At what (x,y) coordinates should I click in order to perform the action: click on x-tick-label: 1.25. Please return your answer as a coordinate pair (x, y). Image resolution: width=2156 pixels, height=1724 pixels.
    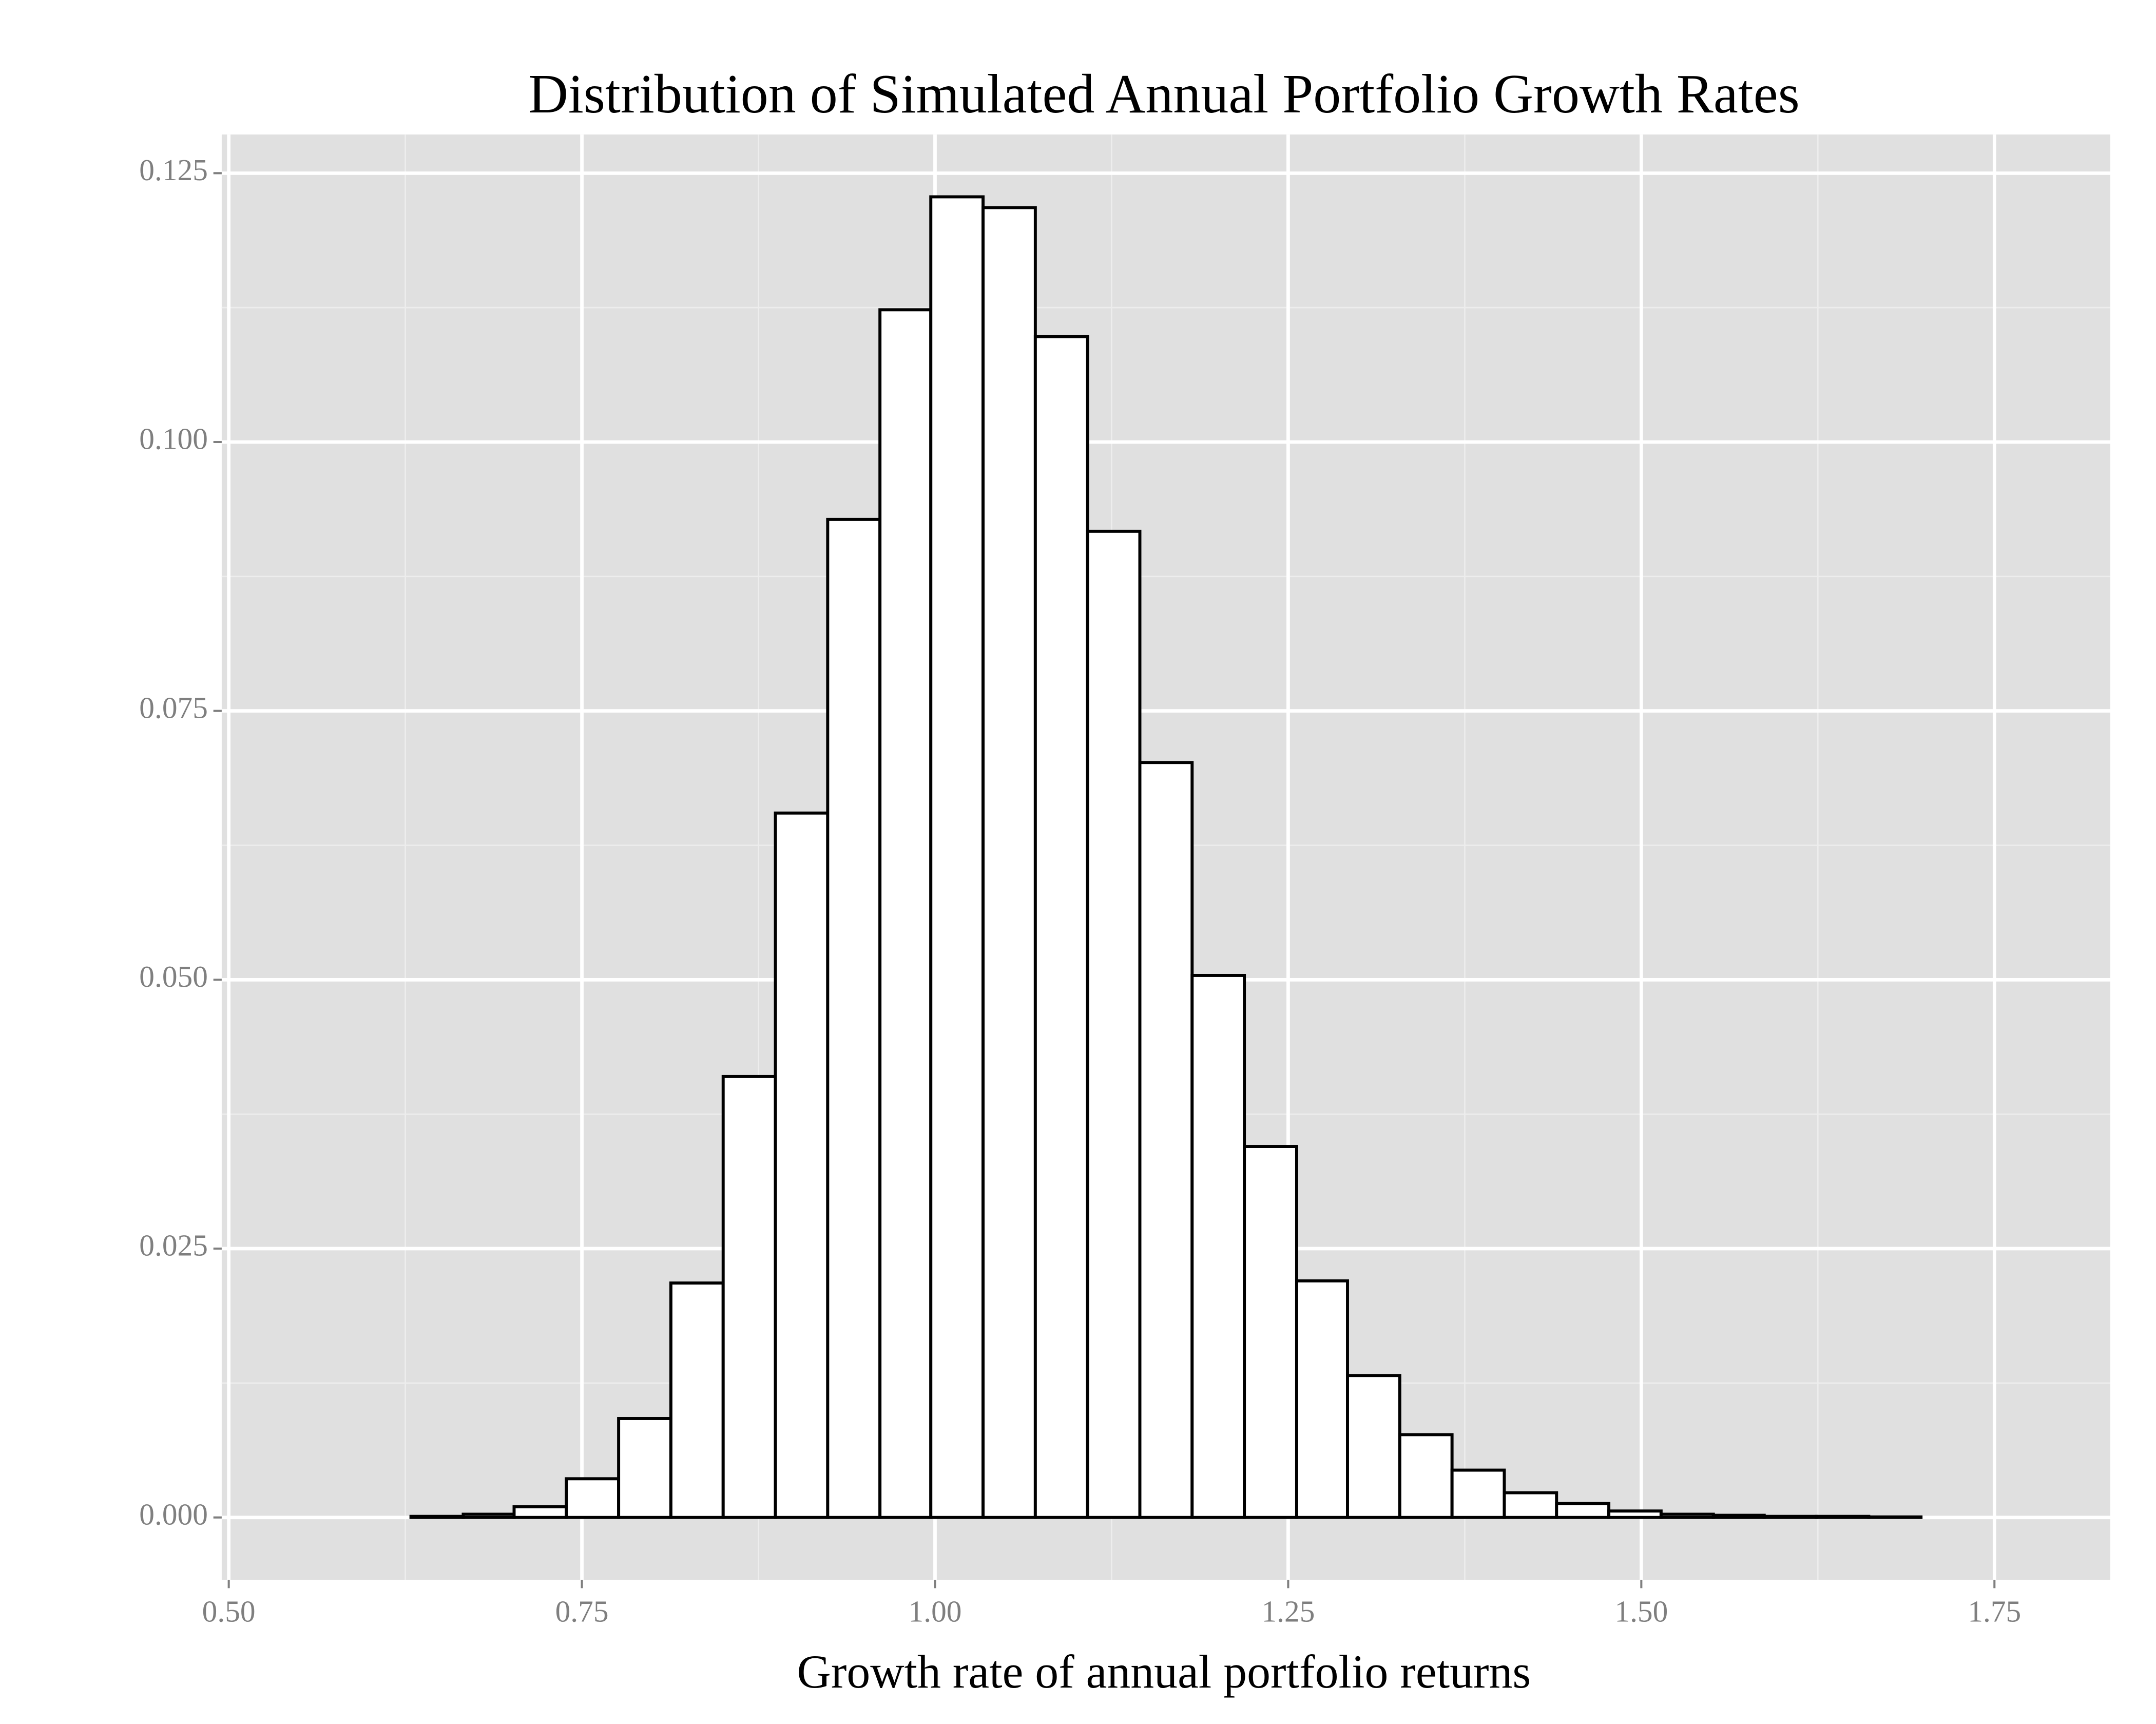
    Looking at the image, I should click on (1288, 1611).